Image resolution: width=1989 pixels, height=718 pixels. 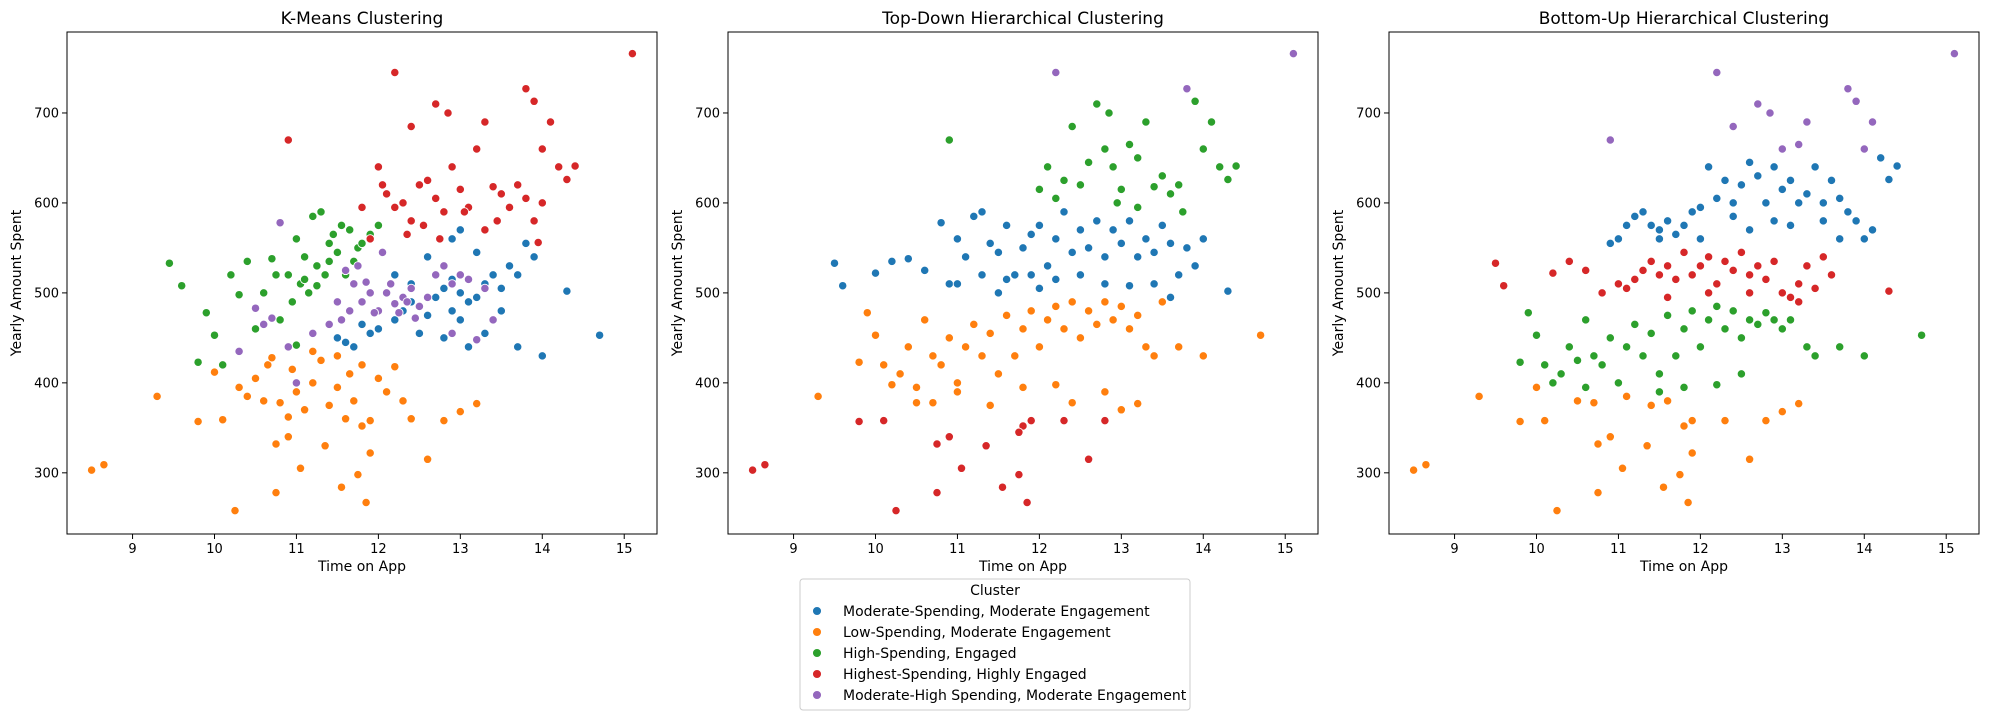 What do you see at coordinates (17, 283) in the screenshot?
I see `y-axis-label: Yearly Amount Spent` at bounding box center [17, 283].